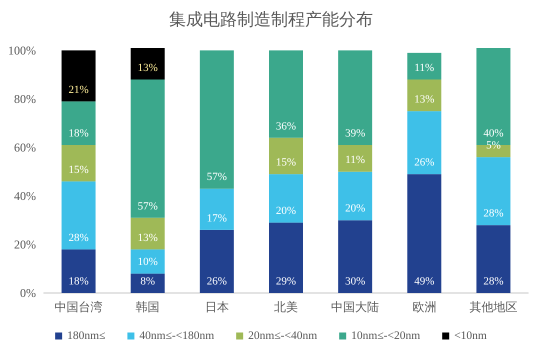  What do you see at coordinates (493, 134) in the screenshot?
I see `data-label: 40%` at bounding box center [493, 134].